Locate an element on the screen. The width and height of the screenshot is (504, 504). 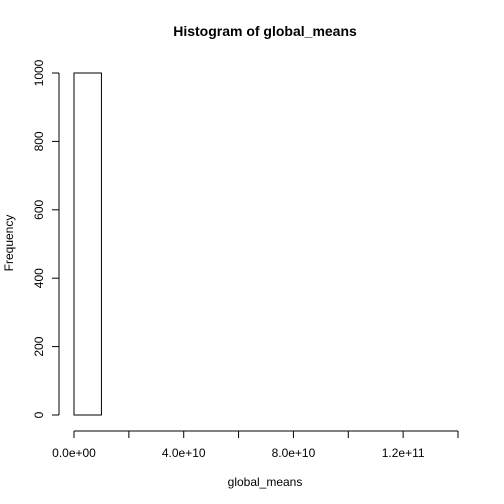
x-axis: 0.0e+00 4.0e+10 8.0e+10 1.2e+11 is located at coordinates (255, 445).